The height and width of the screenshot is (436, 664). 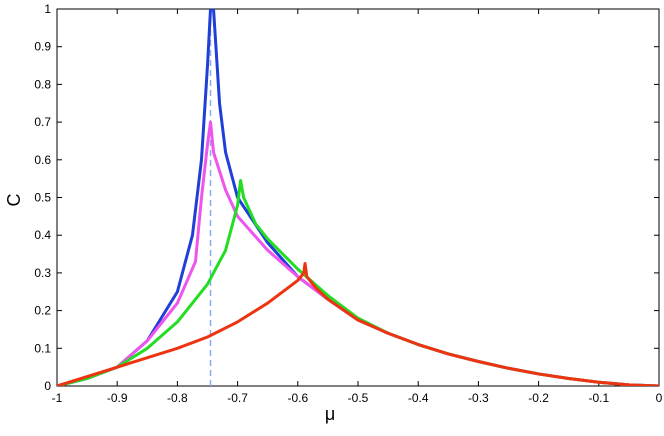 I want to click on y-tick-label: 0.2, so click(x=42, y=311).